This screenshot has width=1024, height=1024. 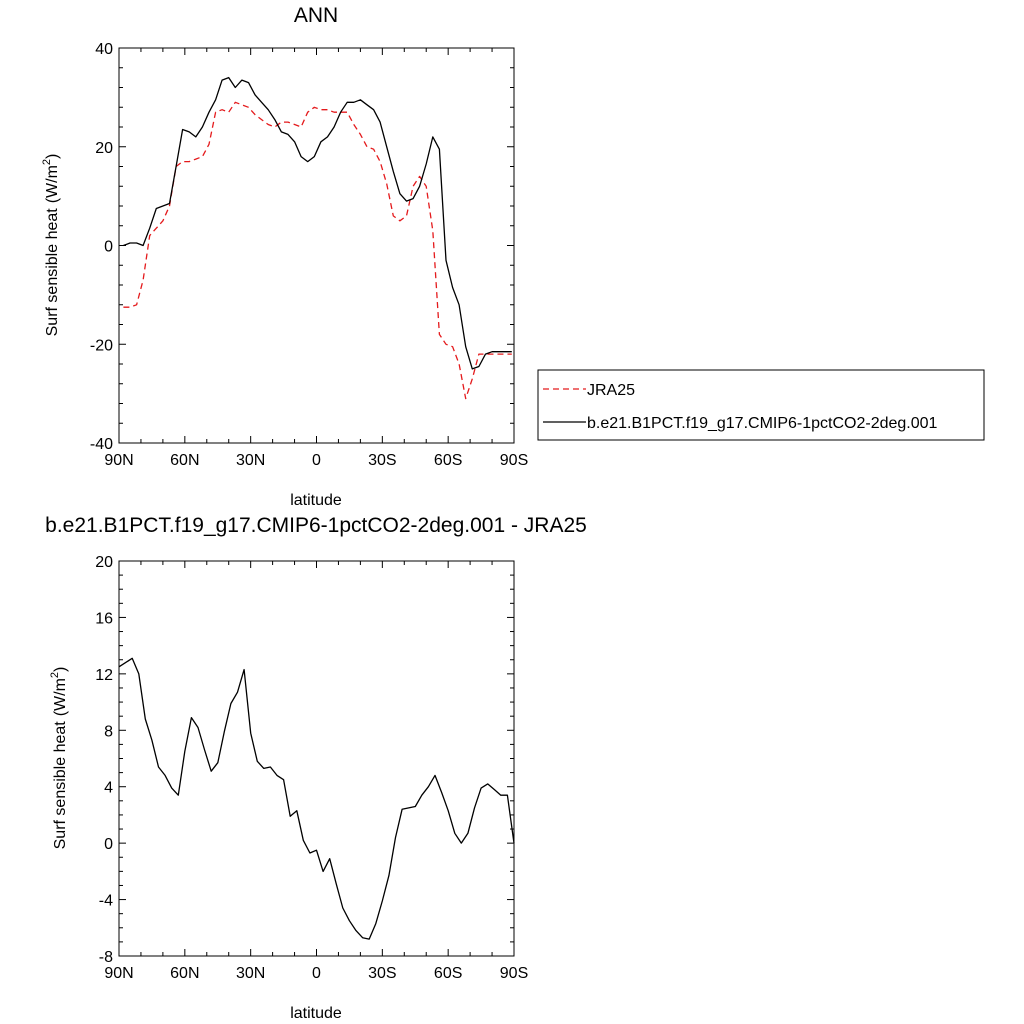 I want to click on legend-box, so click(x=761, y=405).